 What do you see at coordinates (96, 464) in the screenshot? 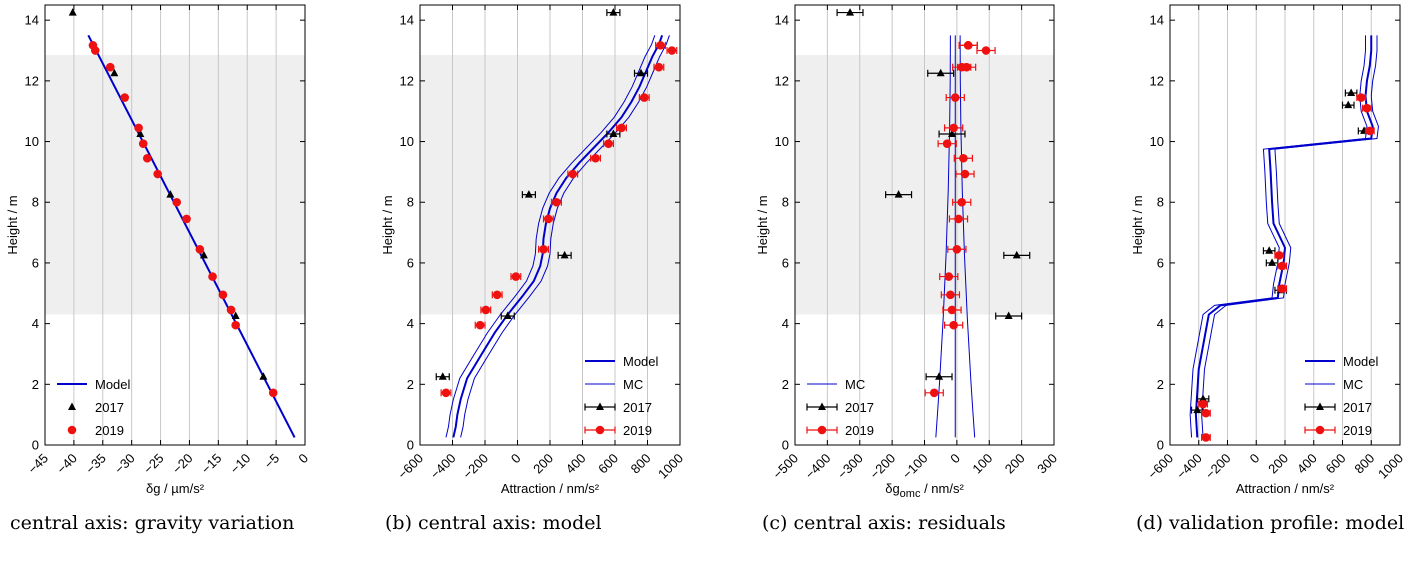
I see `panel1-xtick-label: −35` at bounding box center [96, 464].